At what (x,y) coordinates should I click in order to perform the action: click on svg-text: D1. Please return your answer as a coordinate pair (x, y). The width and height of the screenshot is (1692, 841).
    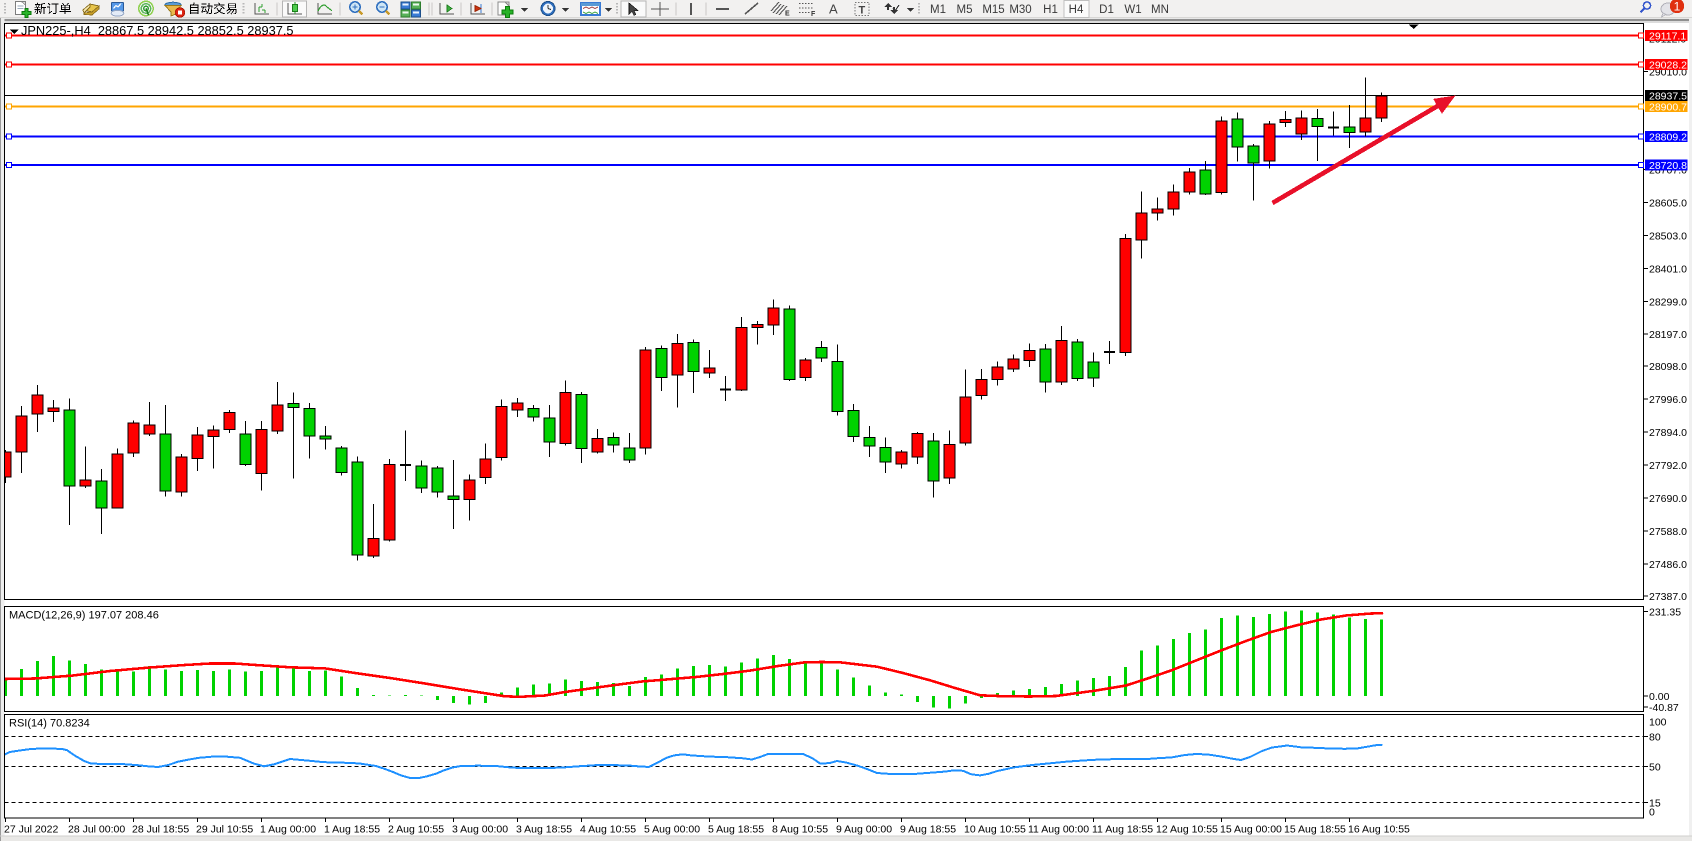
    Looking at the image, I should click on (1106, 10).